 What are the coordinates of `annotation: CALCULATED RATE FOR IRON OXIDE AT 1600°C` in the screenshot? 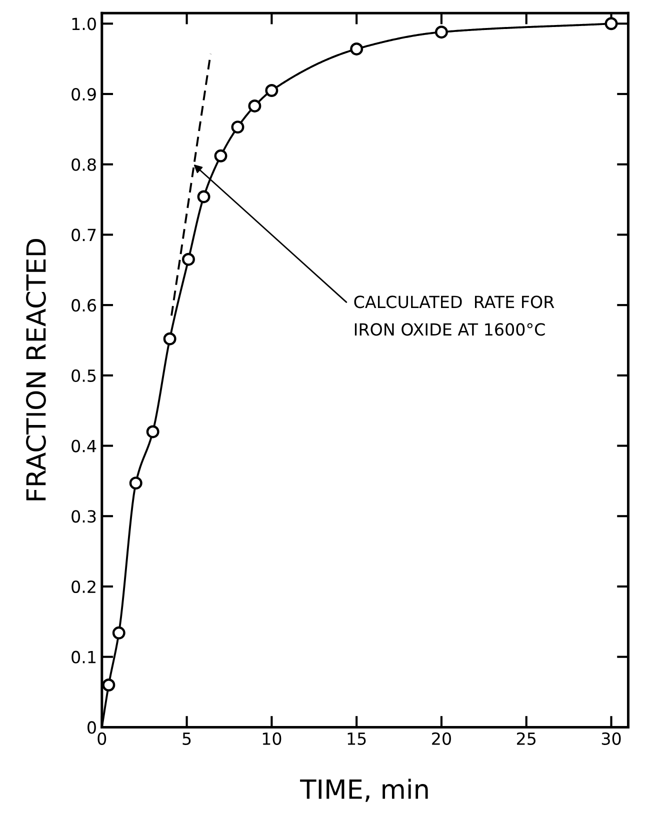 It's located at (454, 316).